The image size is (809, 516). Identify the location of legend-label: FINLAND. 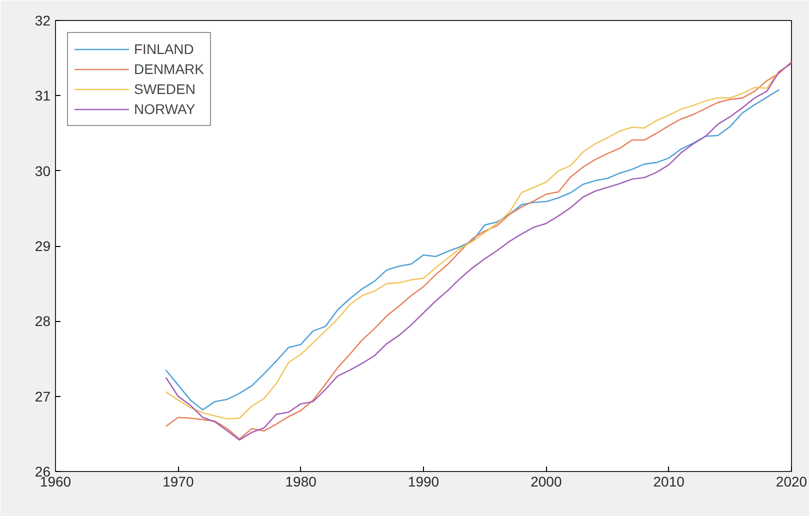
(164, 49).